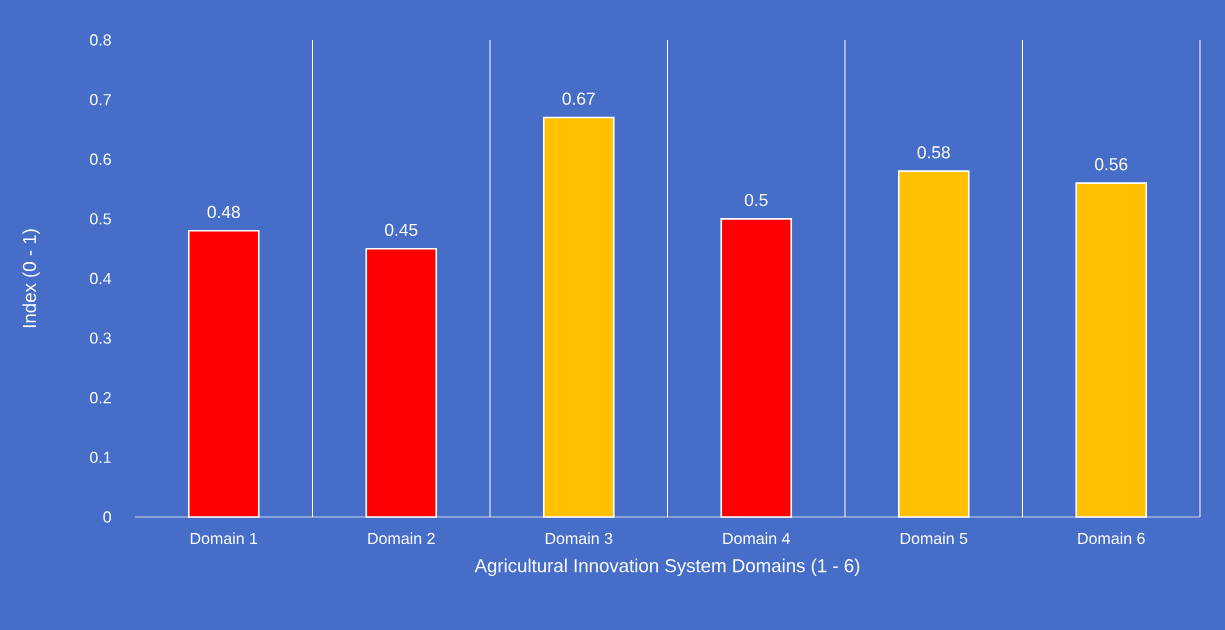 This screenshot has width=1225, height=630. I want to click on y-tick-label: 0.2, so click(100, 398).